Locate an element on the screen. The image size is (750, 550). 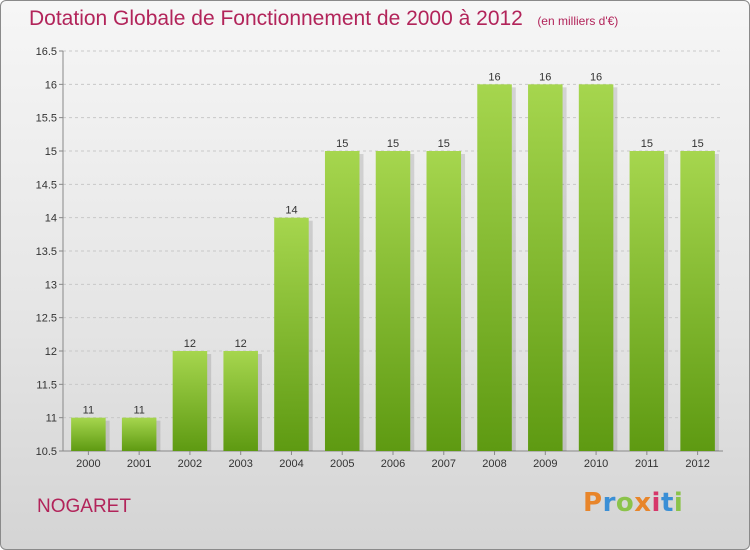
x-tick-label: 2000 is located at coordinates (88, 464).